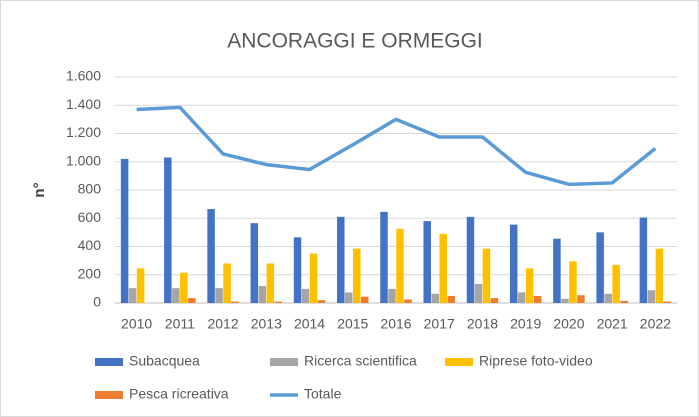  Describe the element at coordinates (83, 76) in the screenshot. I see `y-tick-label: 1.600` at that location.